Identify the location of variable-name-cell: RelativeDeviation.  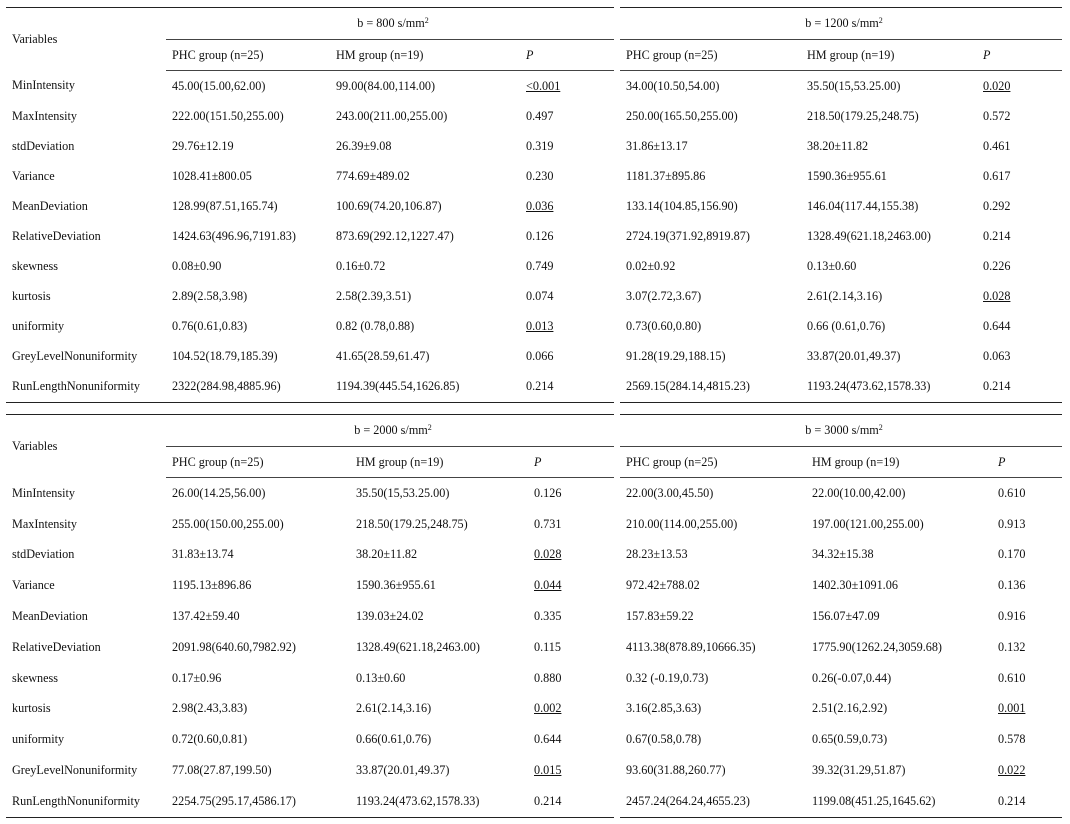
(56, 236).